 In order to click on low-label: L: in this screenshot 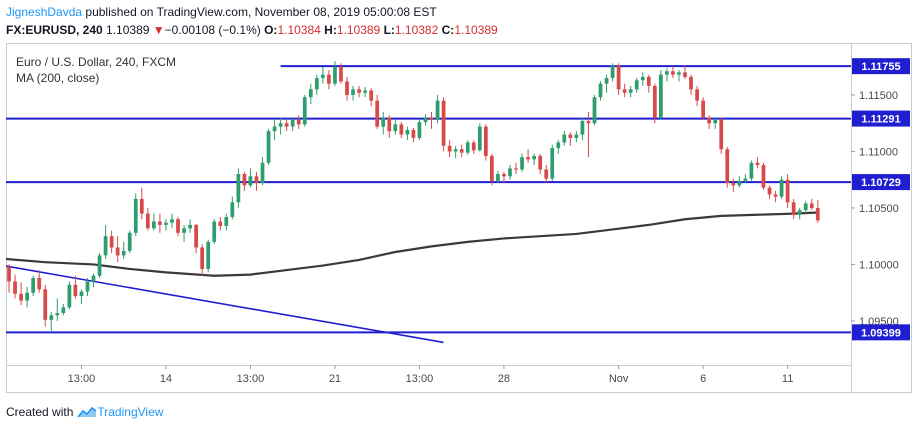, I will do `click(389, 30)`.